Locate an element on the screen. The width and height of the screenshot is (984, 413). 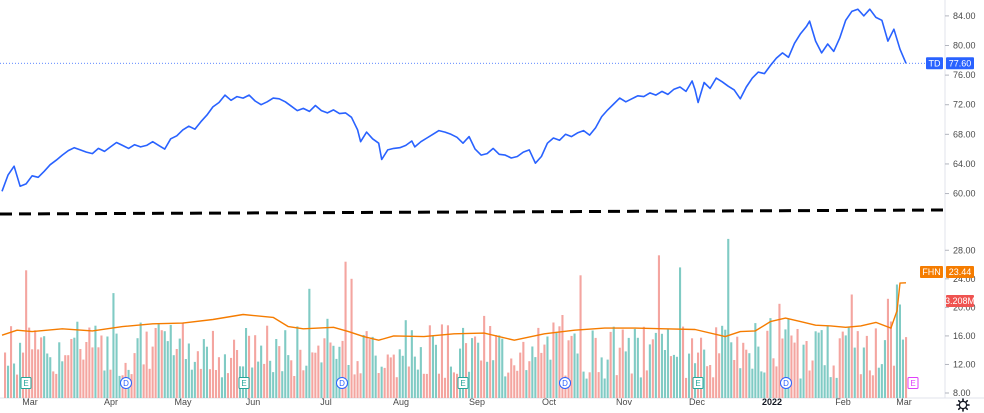
price-tick-label: 68.00 is located at coordinates (964, 134).